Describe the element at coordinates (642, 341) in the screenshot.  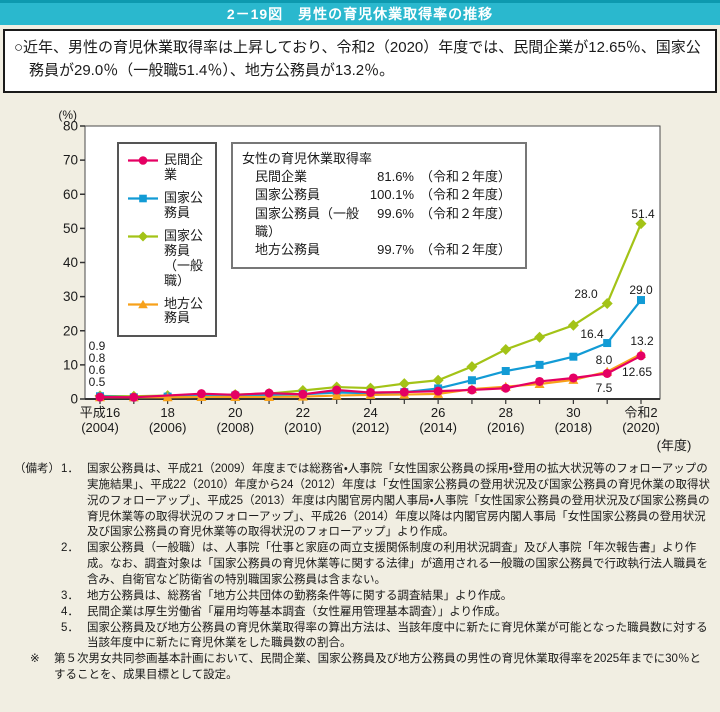
I see `svg-text: 13.2` at that location.